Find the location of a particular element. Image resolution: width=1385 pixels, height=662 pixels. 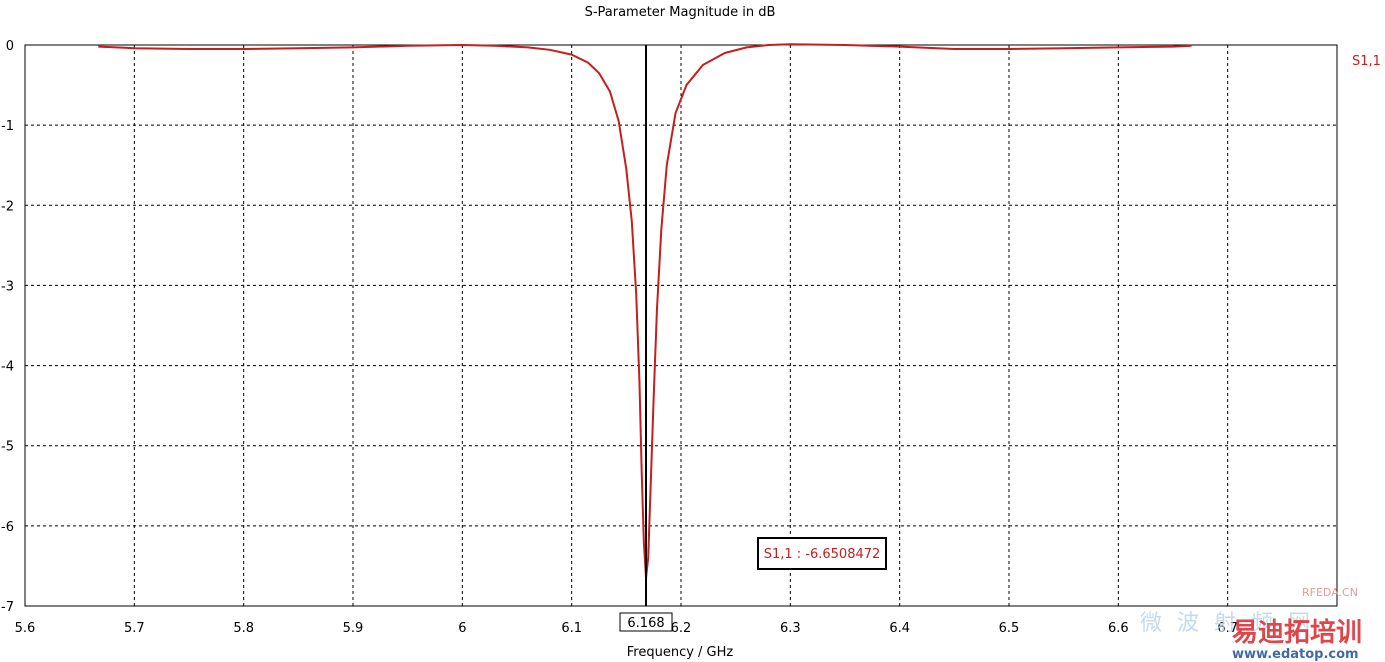

x-tick-label: 6.2 is located at coordinates (681, 628).